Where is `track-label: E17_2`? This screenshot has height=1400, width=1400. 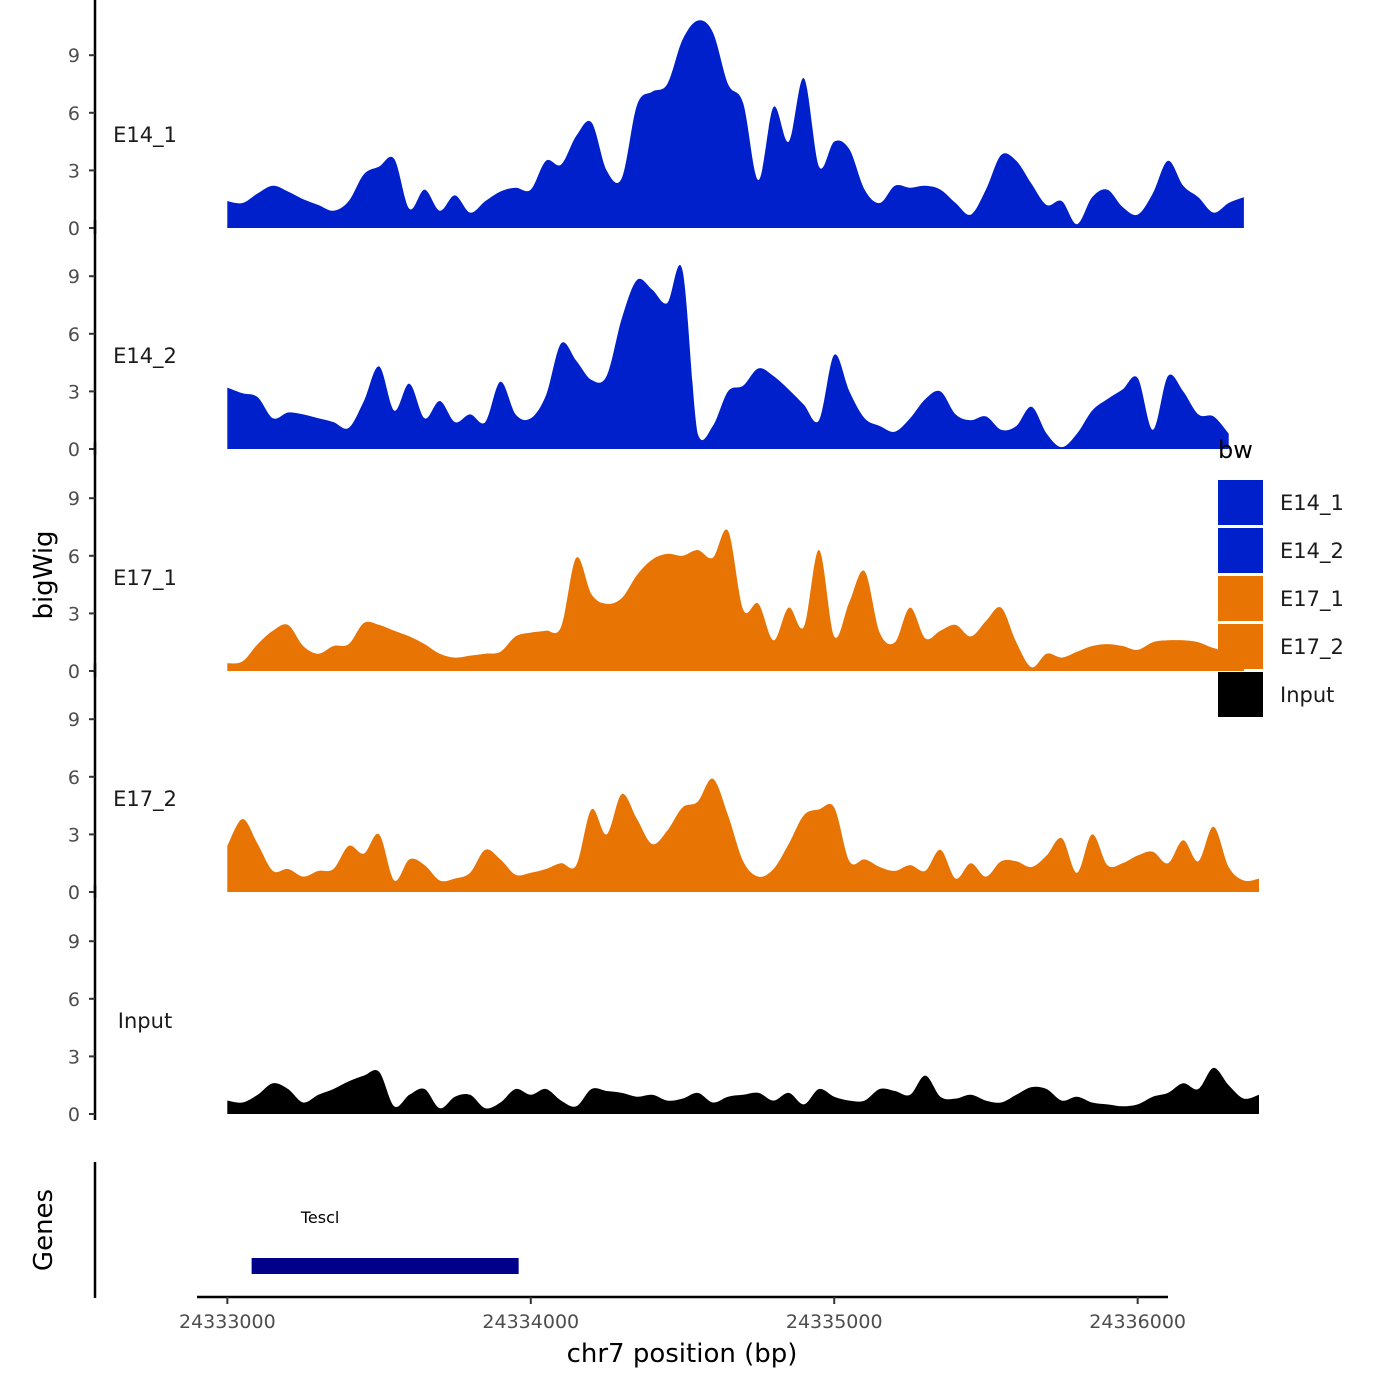
track-label: E17_2 is located at coordinates (145, 799).